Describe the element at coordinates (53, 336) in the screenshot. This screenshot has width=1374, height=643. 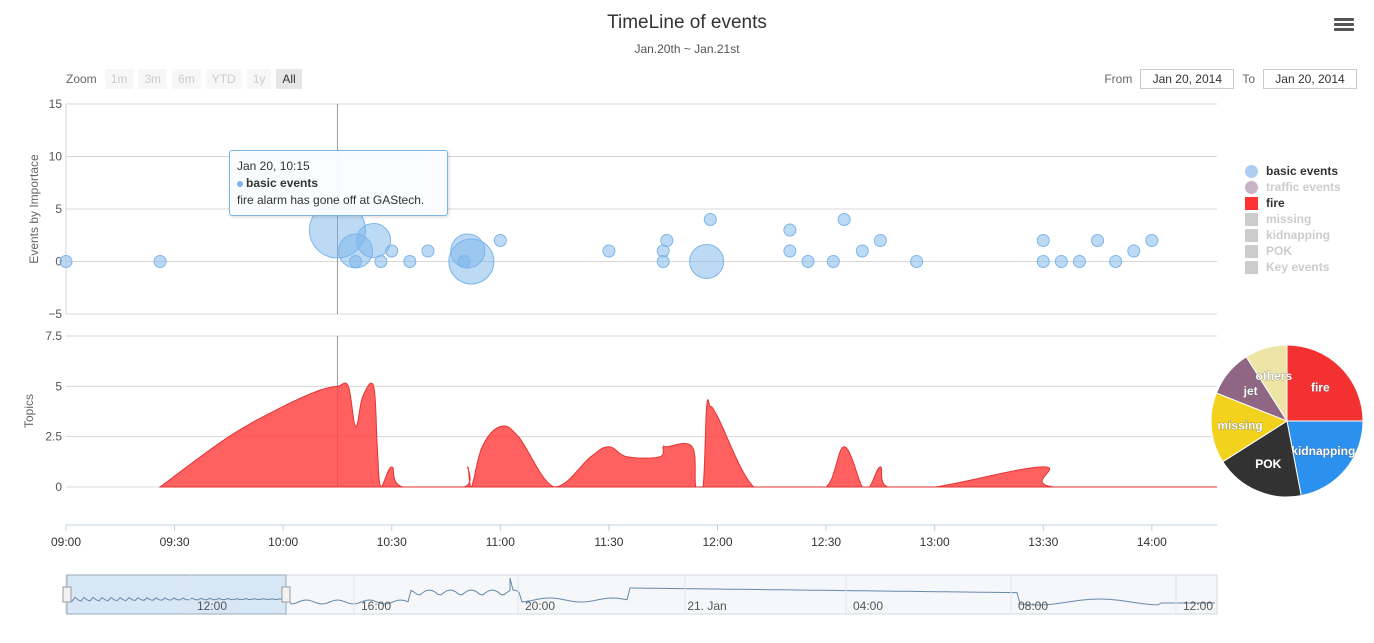
I see `y-tick-label-bottom: 7.5` at that location.